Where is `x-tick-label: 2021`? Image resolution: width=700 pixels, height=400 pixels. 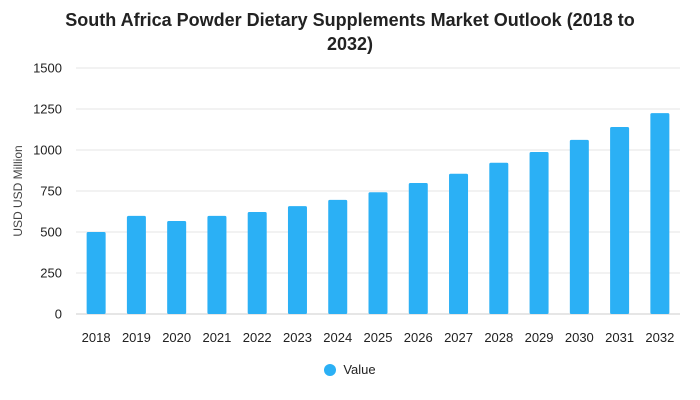 x-tick-label: 2021 is located at coordinates (216, 337).